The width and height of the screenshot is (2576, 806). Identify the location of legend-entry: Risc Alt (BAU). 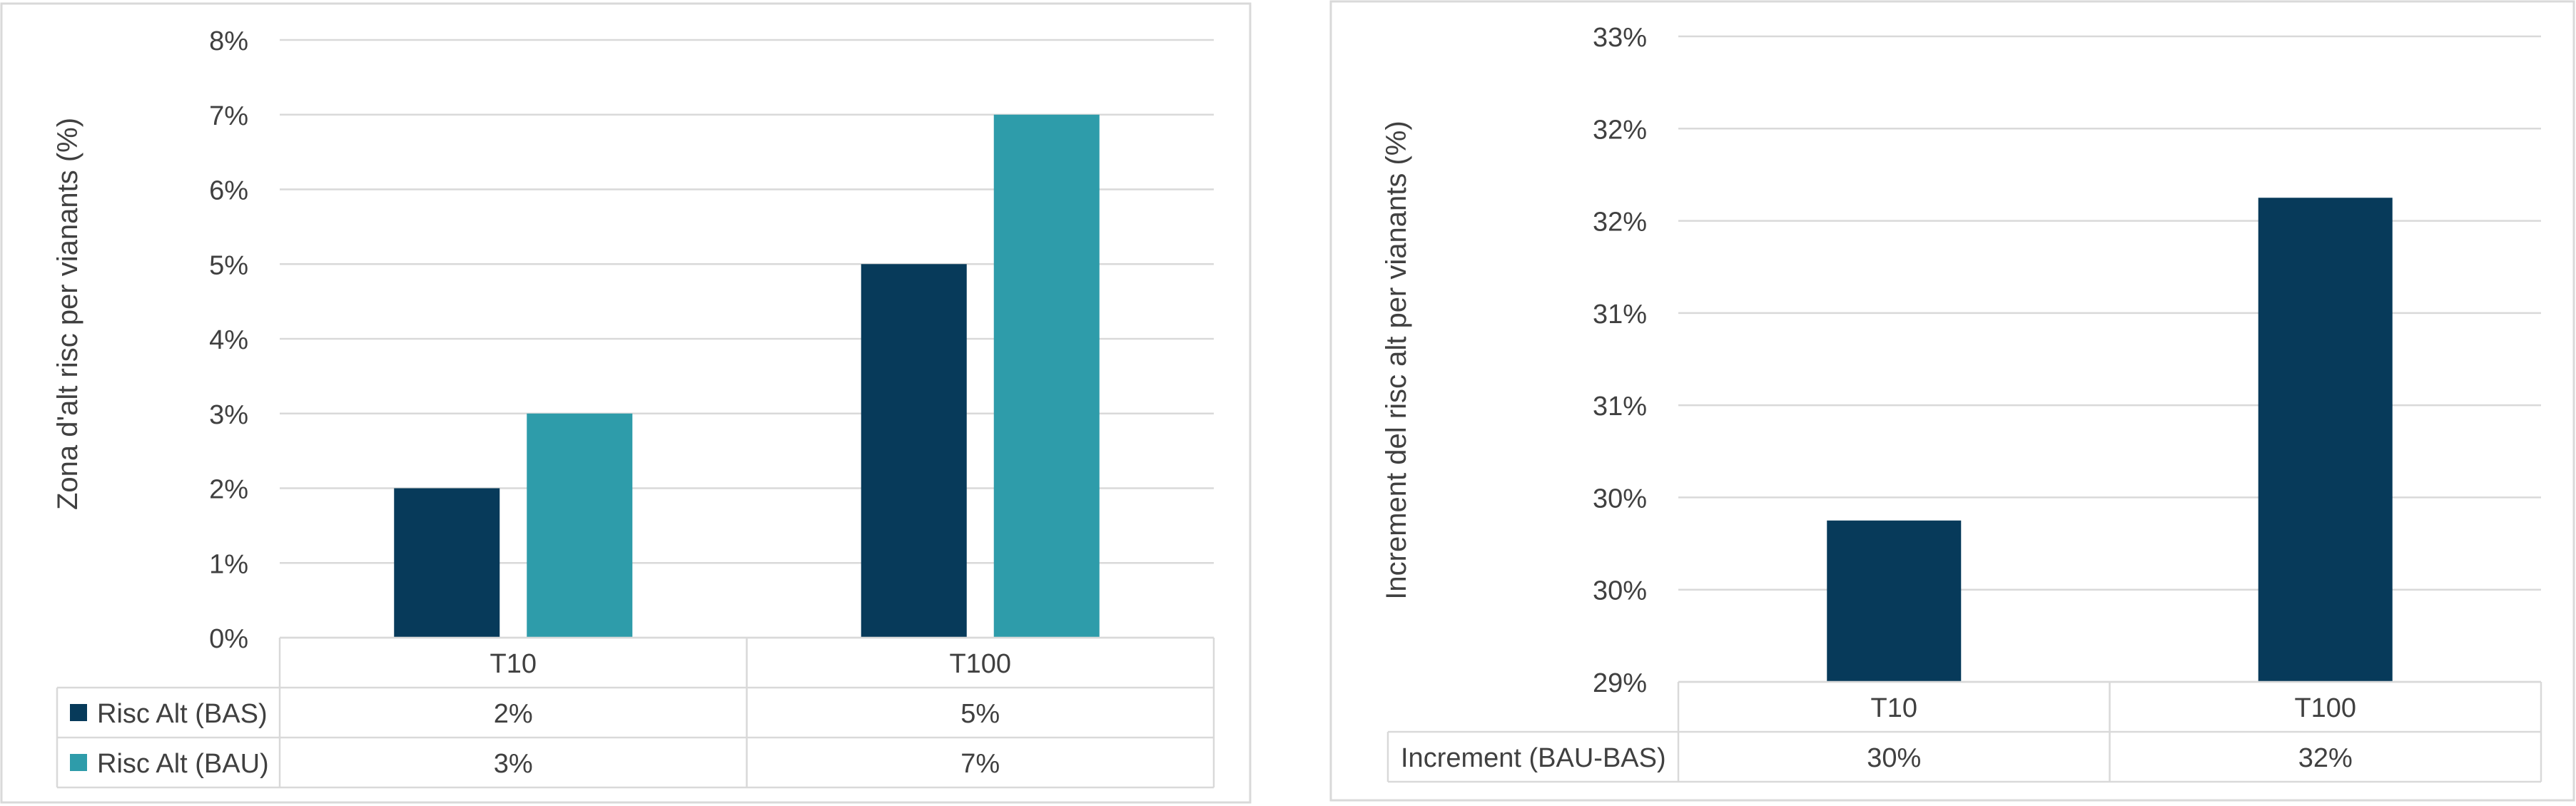
(183, 764).